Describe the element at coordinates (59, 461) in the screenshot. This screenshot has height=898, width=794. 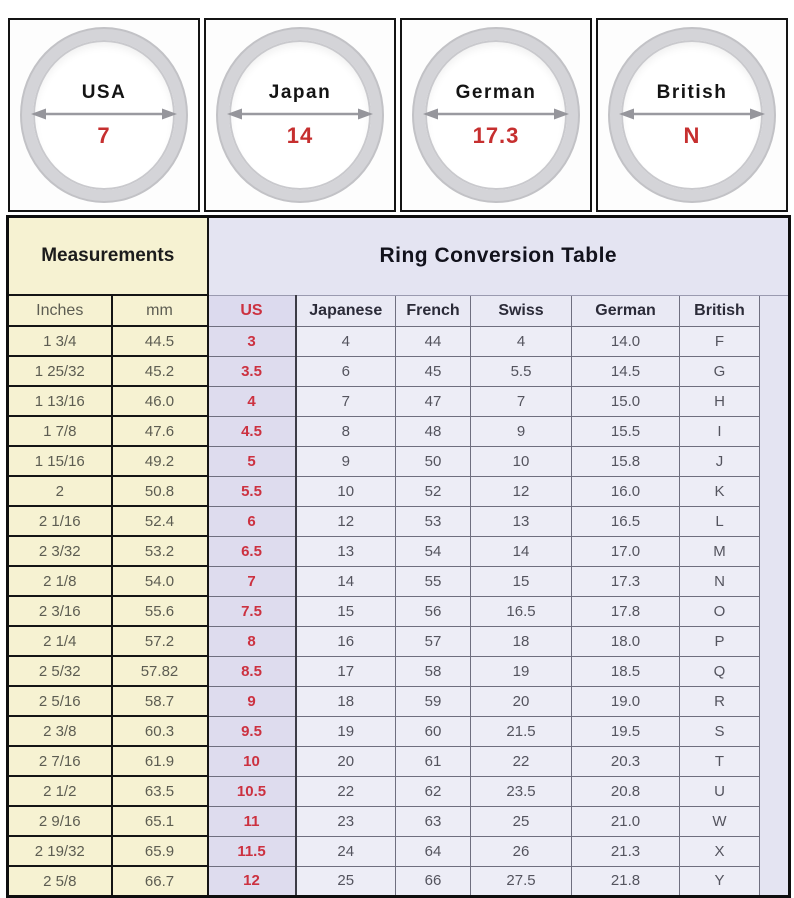
I see `cell-inches: 1 15/16` at that location.